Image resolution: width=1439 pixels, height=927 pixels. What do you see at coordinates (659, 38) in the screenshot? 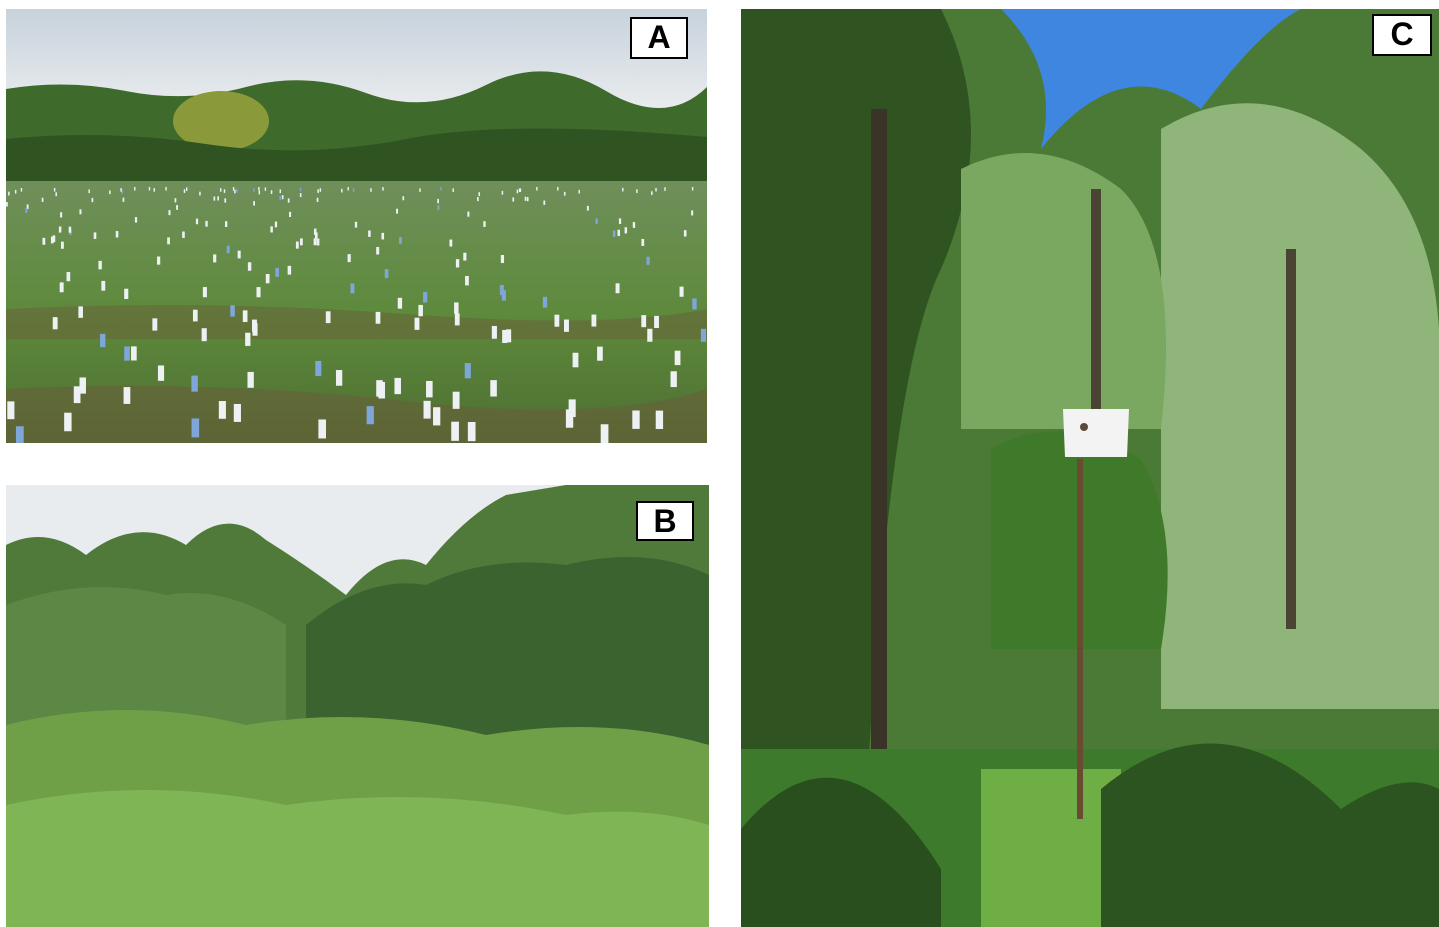
I see `panel-label-a: A` at bounding box center [659, 38].